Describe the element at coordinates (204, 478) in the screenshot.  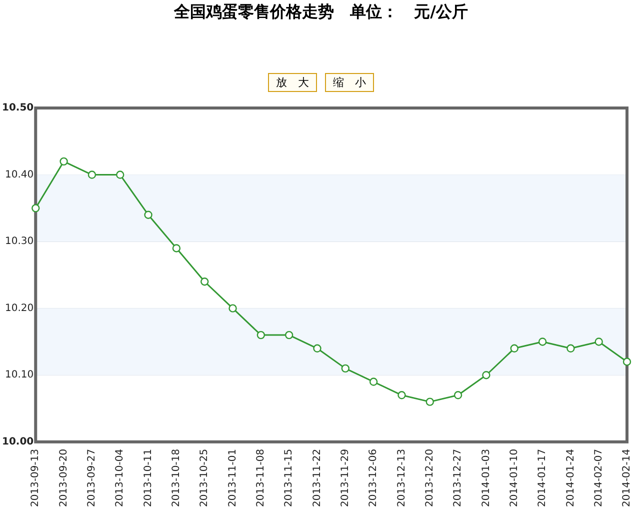
I see `x-tick-label: 2013-10-25` at that location.